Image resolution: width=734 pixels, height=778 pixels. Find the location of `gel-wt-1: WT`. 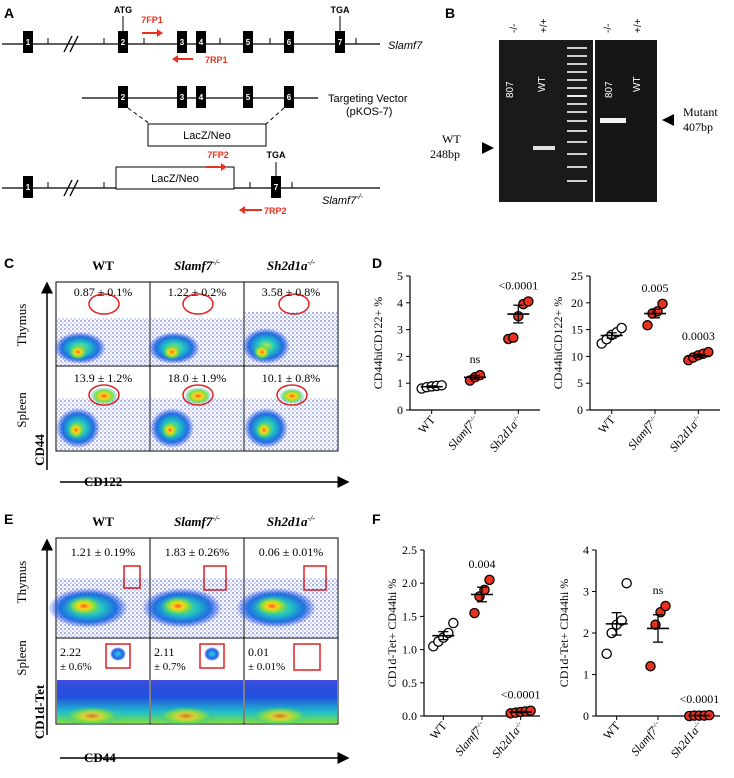

gel-wt-1: WT is located at coordinates (542, 84).